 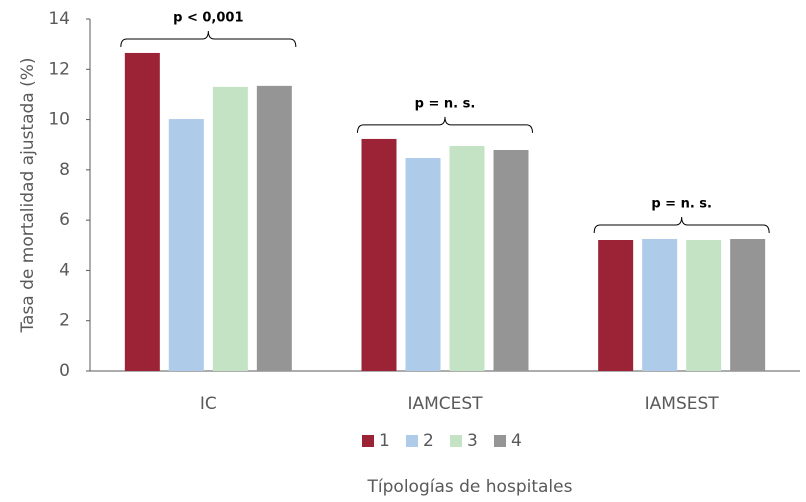 What do you see at coordinates (28, 195) in the screenshot?
I see `y-axis-title: Tasa de mortalidad ajustada (%)` at bounding box center [28, 195].